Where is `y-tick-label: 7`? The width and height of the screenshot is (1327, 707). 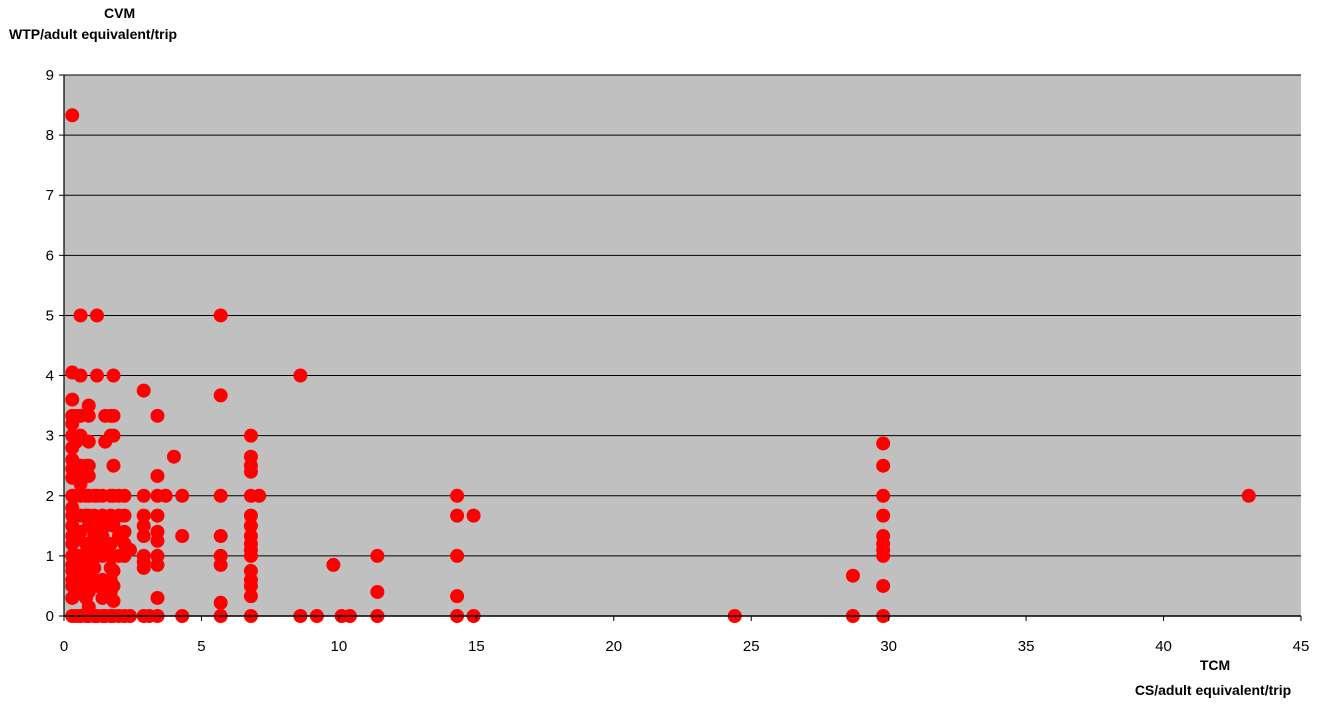 y-tick-label: 7 is located at coordinates (50, 195).